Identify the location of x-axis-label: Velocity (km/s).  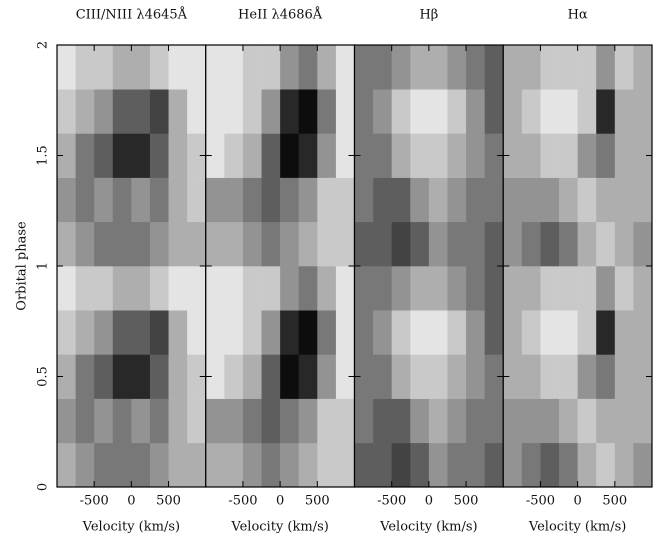
(131, 527).